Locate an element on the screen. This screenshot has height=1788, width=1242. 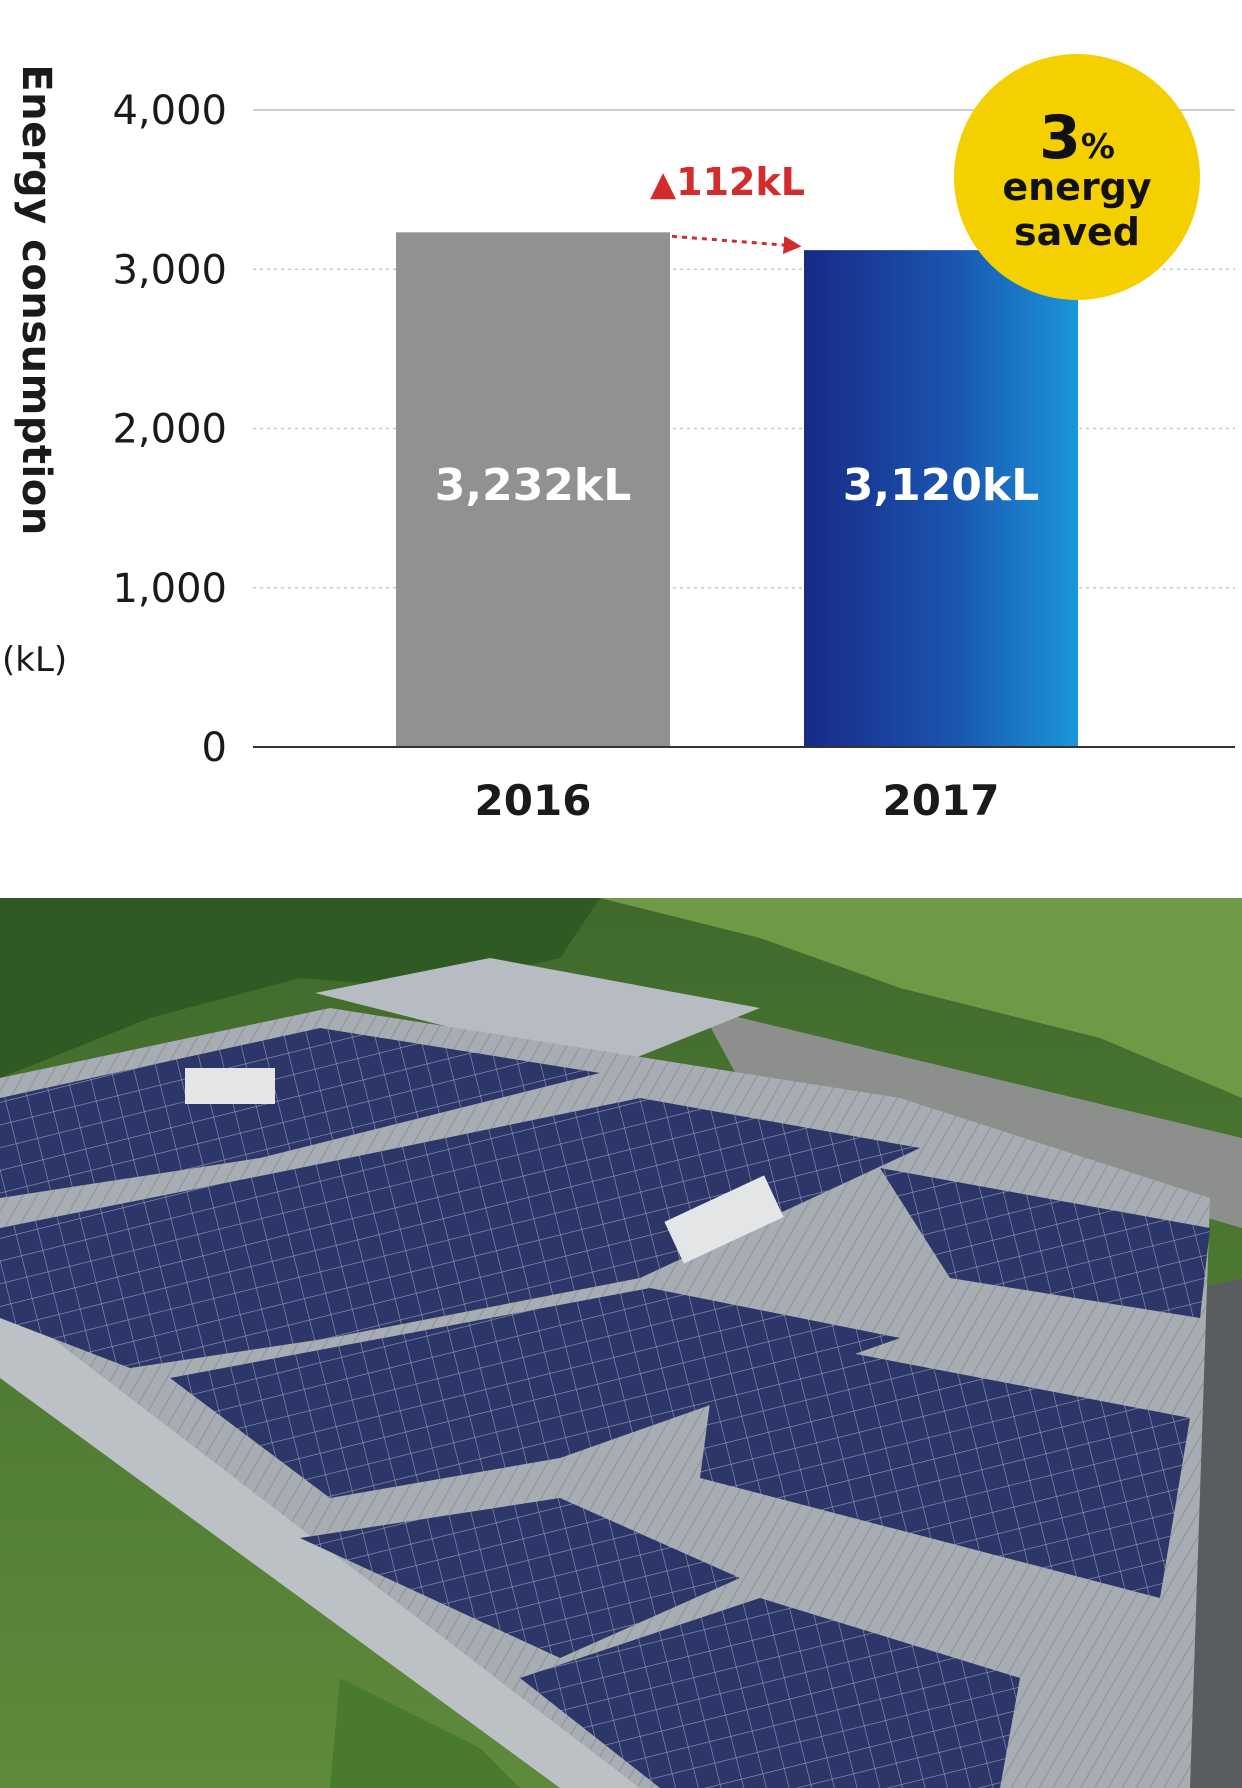
y-tick-label: 1,000 is located at coordinates (169, 589).